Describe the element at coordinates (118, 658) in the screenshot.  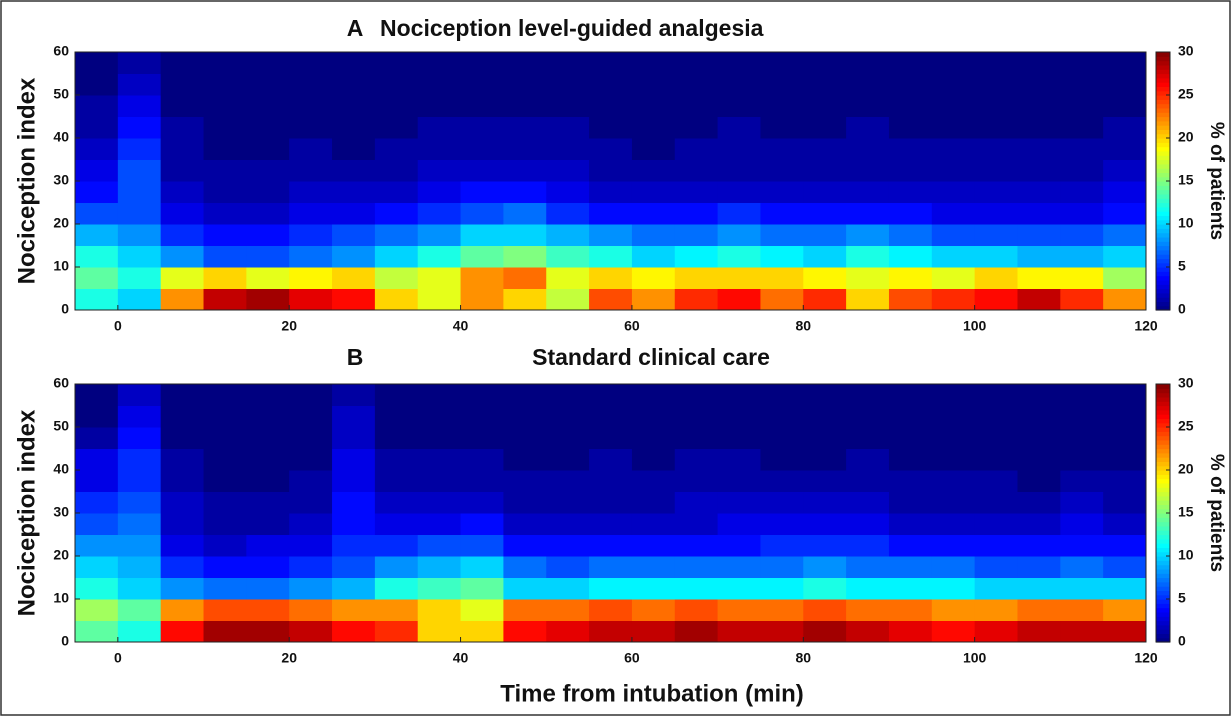
I see `x-tick-label: 0` at that location.